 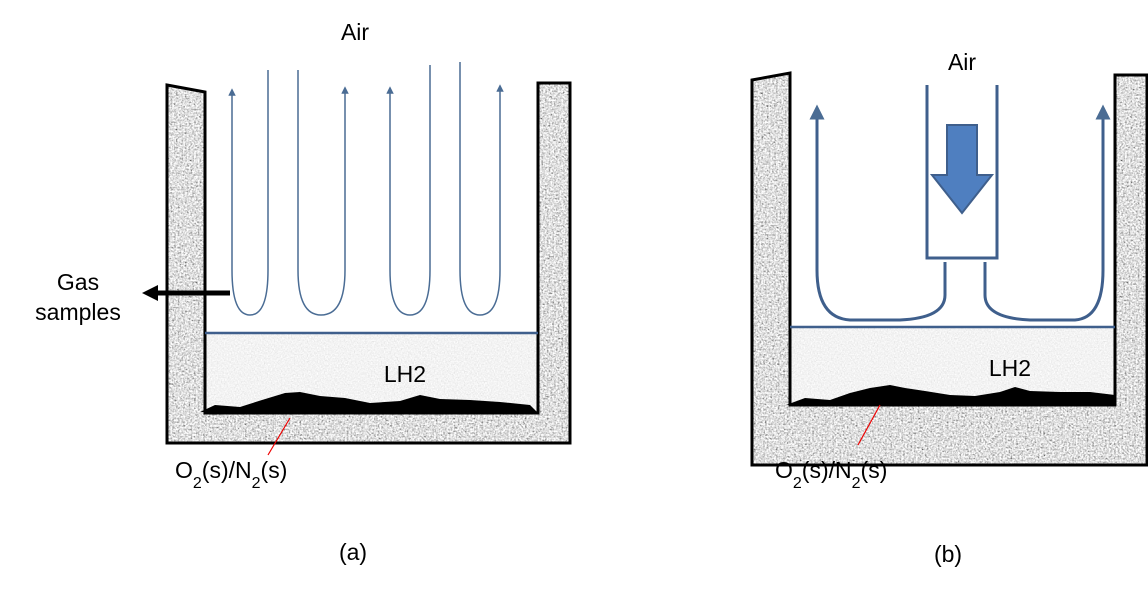 I want to click on air-arrow, so click(x=962, y=169).